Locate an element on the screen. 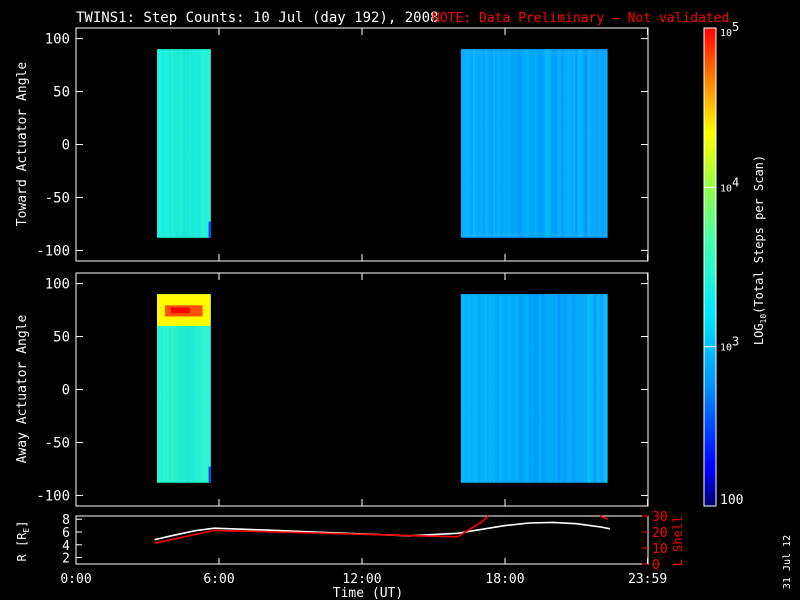 The image size is (800, 600). x-tick-label: 0:00 is located at coordinates (75, 579).